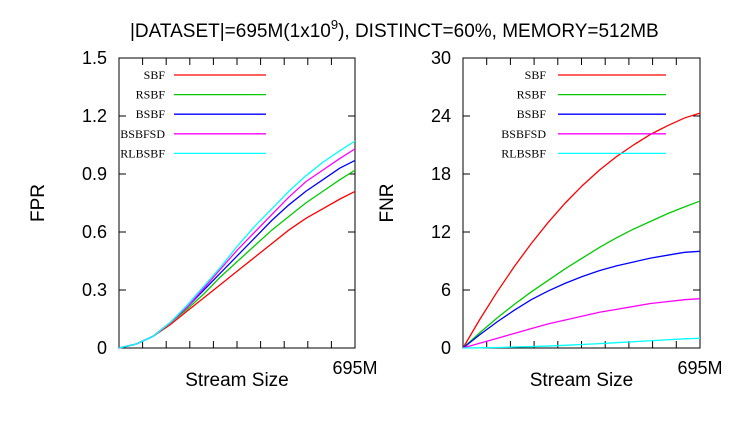 This screenshot has width=747, height=432. What do you see at coordinates (94, 174) in the screenshot?
I see `y-tick-label: 0.9` at bounding box center [94, 174].